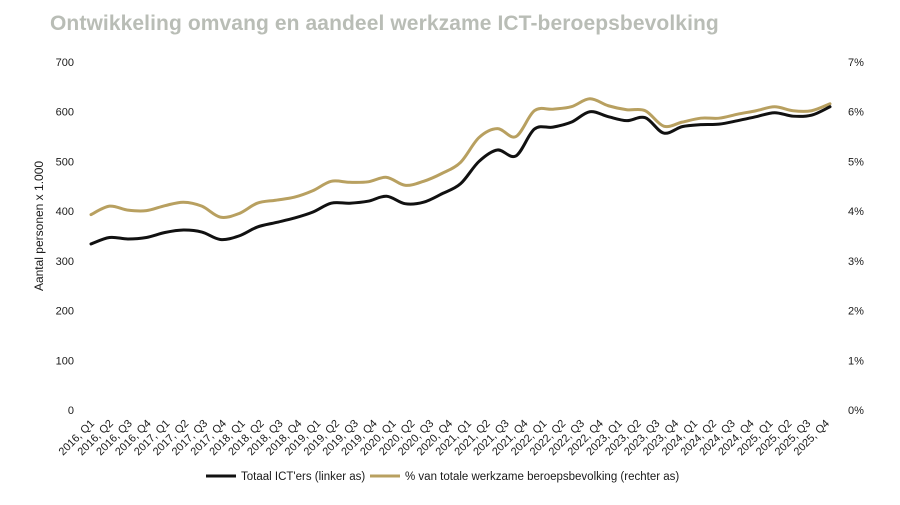  I want to click on y-left-tick-label: 700, so click(65, 63).